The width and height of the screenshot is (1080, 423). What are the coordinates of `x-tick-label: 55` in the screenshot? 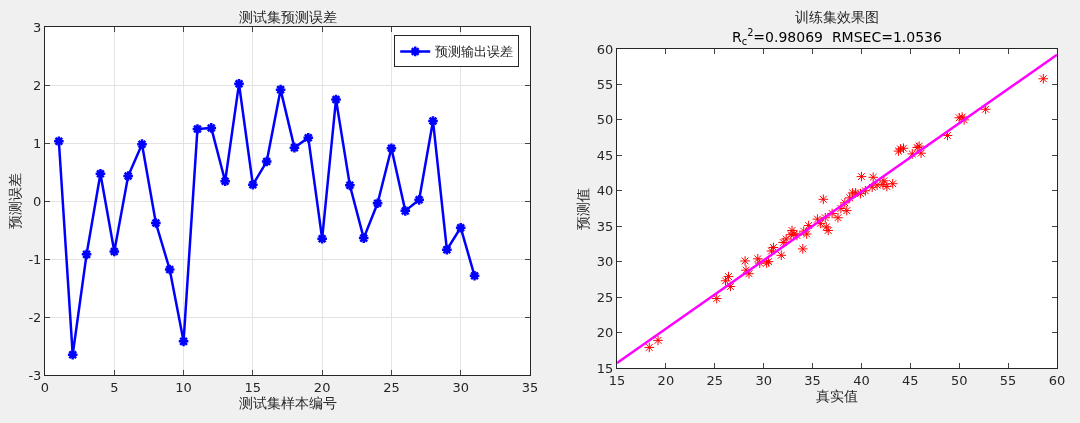 It's located at (1008, 380).